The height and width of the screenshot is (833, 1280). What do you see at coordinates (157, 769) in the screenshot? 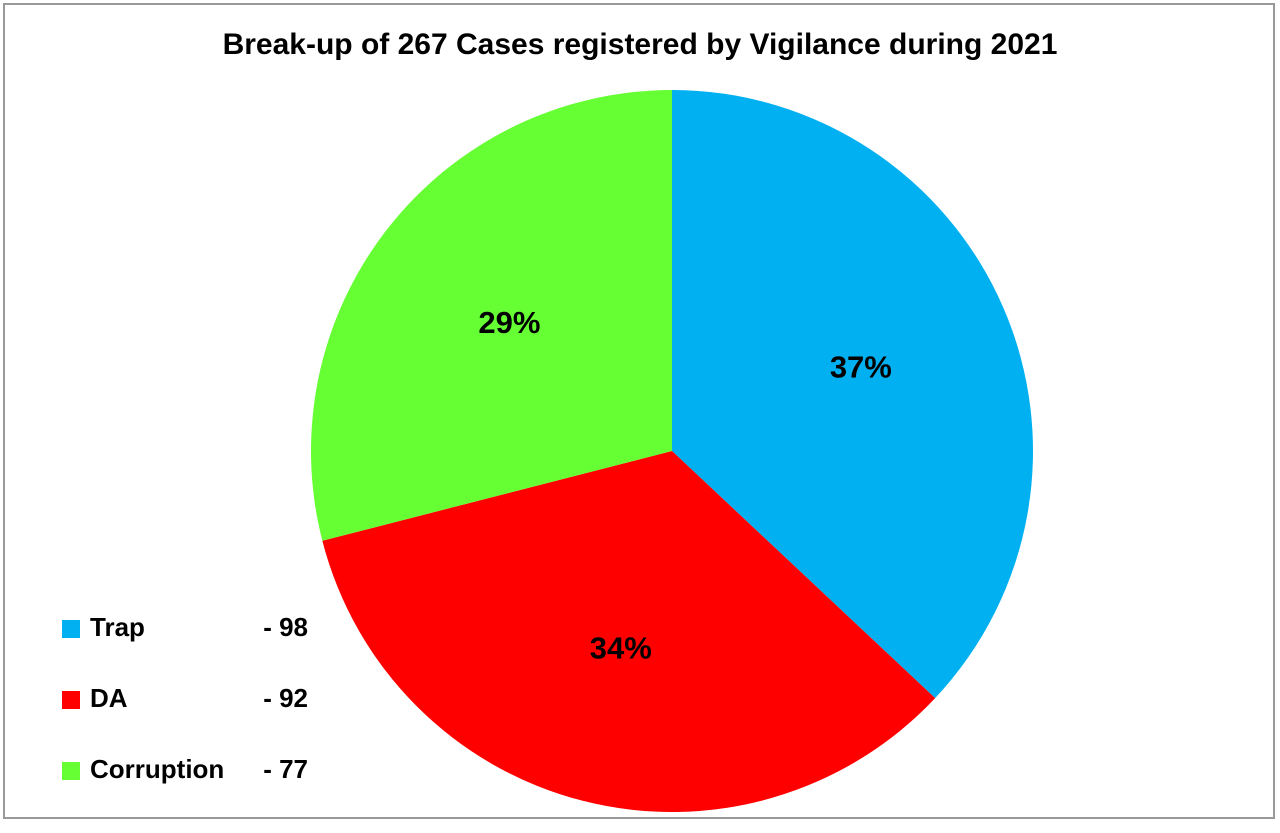
I see `legend-label: Corruption` at bounding box center [157, 769].